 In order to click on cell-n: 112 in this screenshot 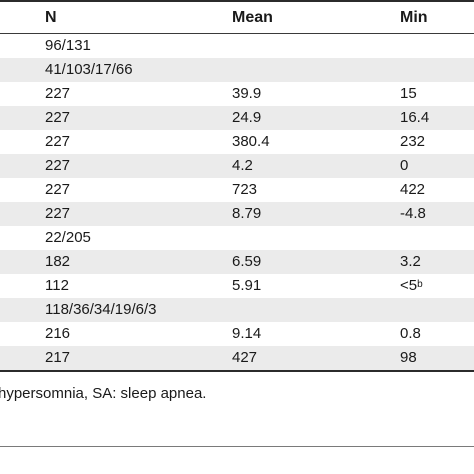, I will do `click(57, 285)`.